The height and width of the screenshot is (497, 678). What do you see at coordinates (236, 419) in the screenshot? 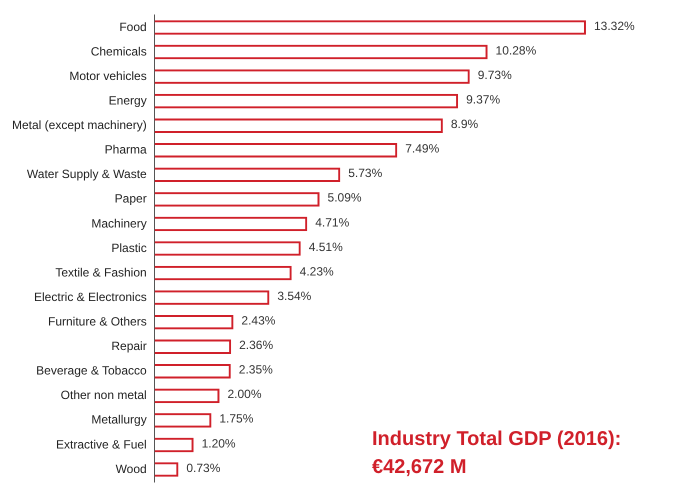
I see `data-label: 1.75%` at bounding box center [236, 419].